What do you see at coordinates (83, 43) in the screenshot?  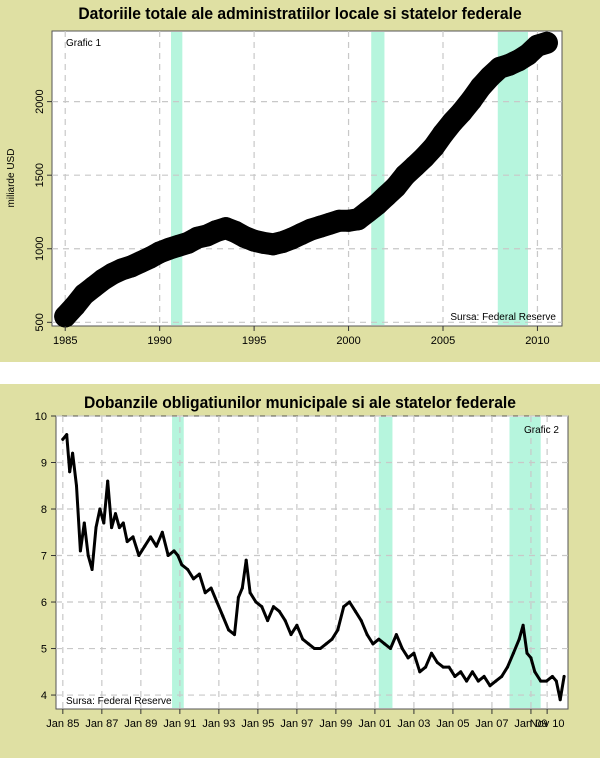 I see `chart-1-label: Grafic 1` at bounding box center [83, 43].